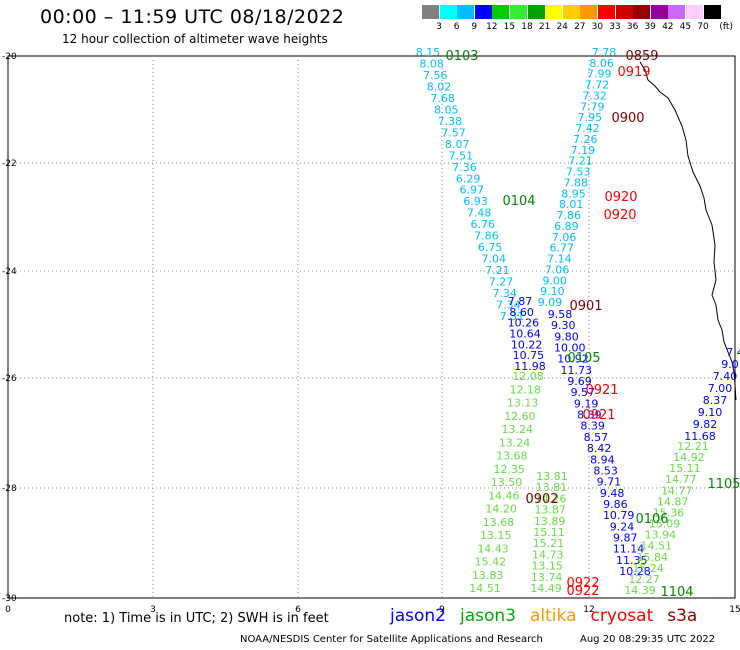  Describe the element at coordinates (583, 358) in the screenshot. I see `pass-time-label: 0105` at that location.